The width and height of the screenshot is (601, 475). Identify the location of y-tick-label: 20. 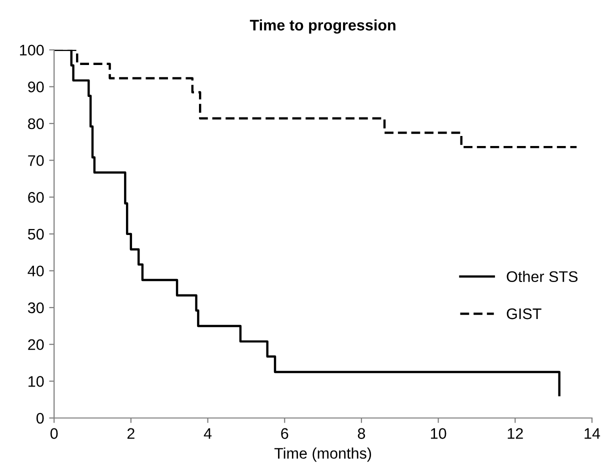
(36, 344).